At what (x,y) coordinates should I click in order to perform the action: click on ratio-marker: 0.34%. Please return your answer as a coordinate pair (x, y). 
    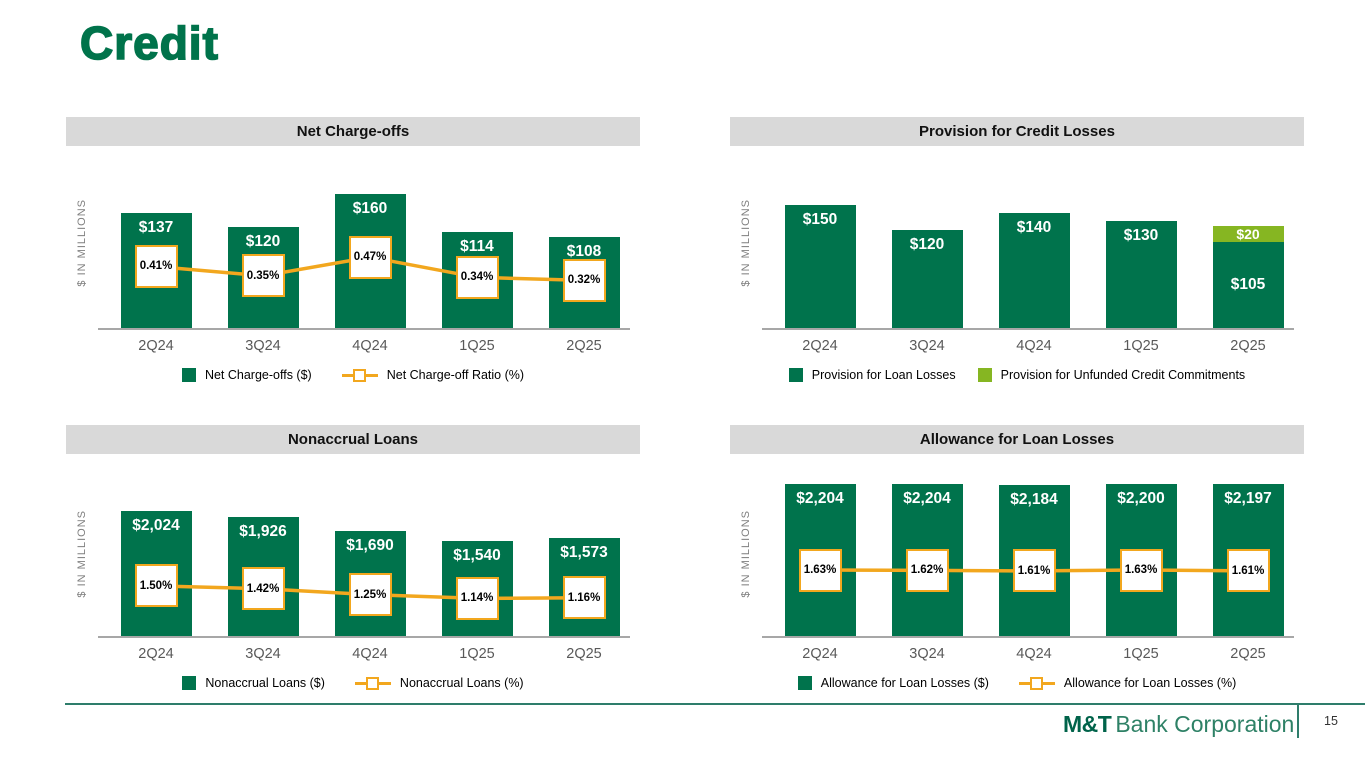
    Looking at the image, I should click on (477, 277).